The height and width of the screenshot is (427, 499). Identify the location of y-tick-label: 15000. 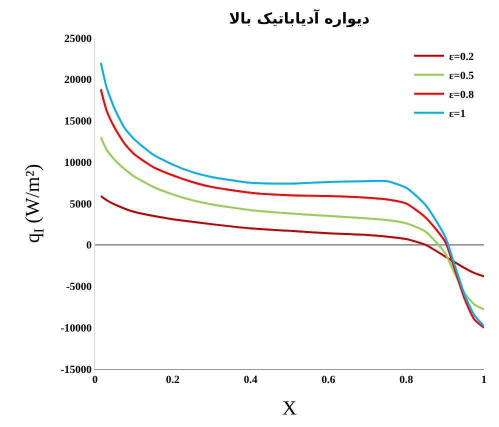
(78, 122).